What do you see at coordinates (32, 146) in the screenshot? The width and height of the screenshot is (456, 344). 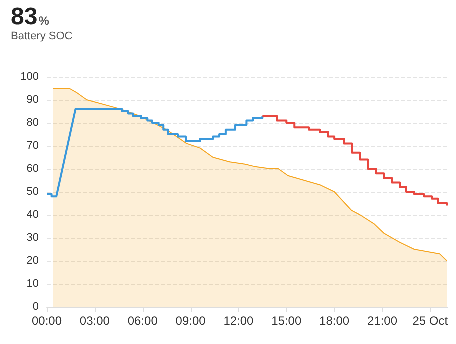 I see `y-tick-label: 70` at bounding box center [32, 146].